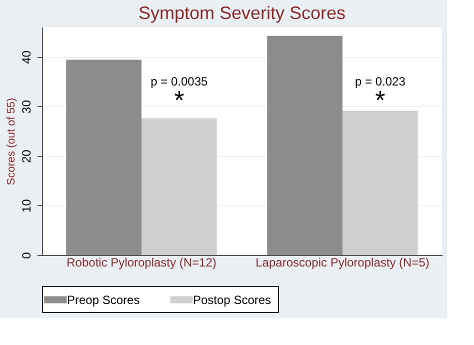 Image resolution: width=474 pixels, height=345 pixels. What do you see at coordinates (27, 255) in the screenshot?
I see `y-tick-label: 0` at bounding box center [27, 255].